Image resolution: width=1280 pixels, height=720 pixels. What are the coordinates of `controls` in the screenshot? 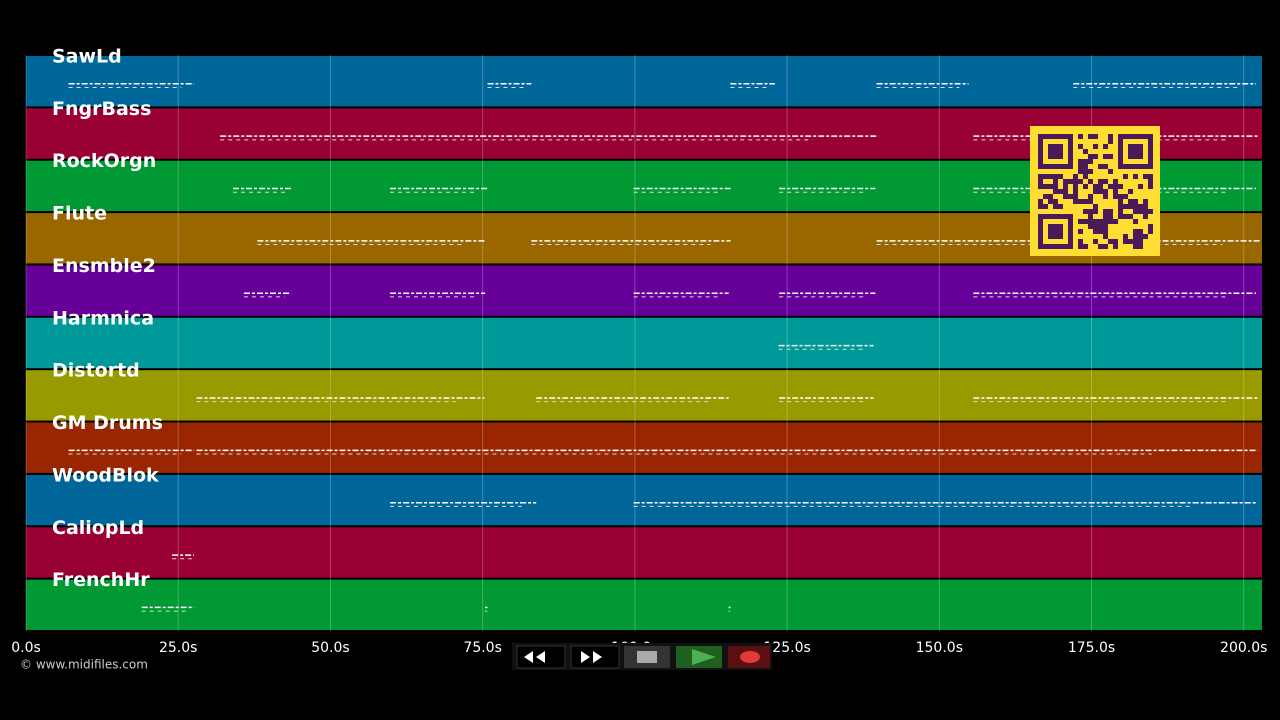 It's located at (642, 656).